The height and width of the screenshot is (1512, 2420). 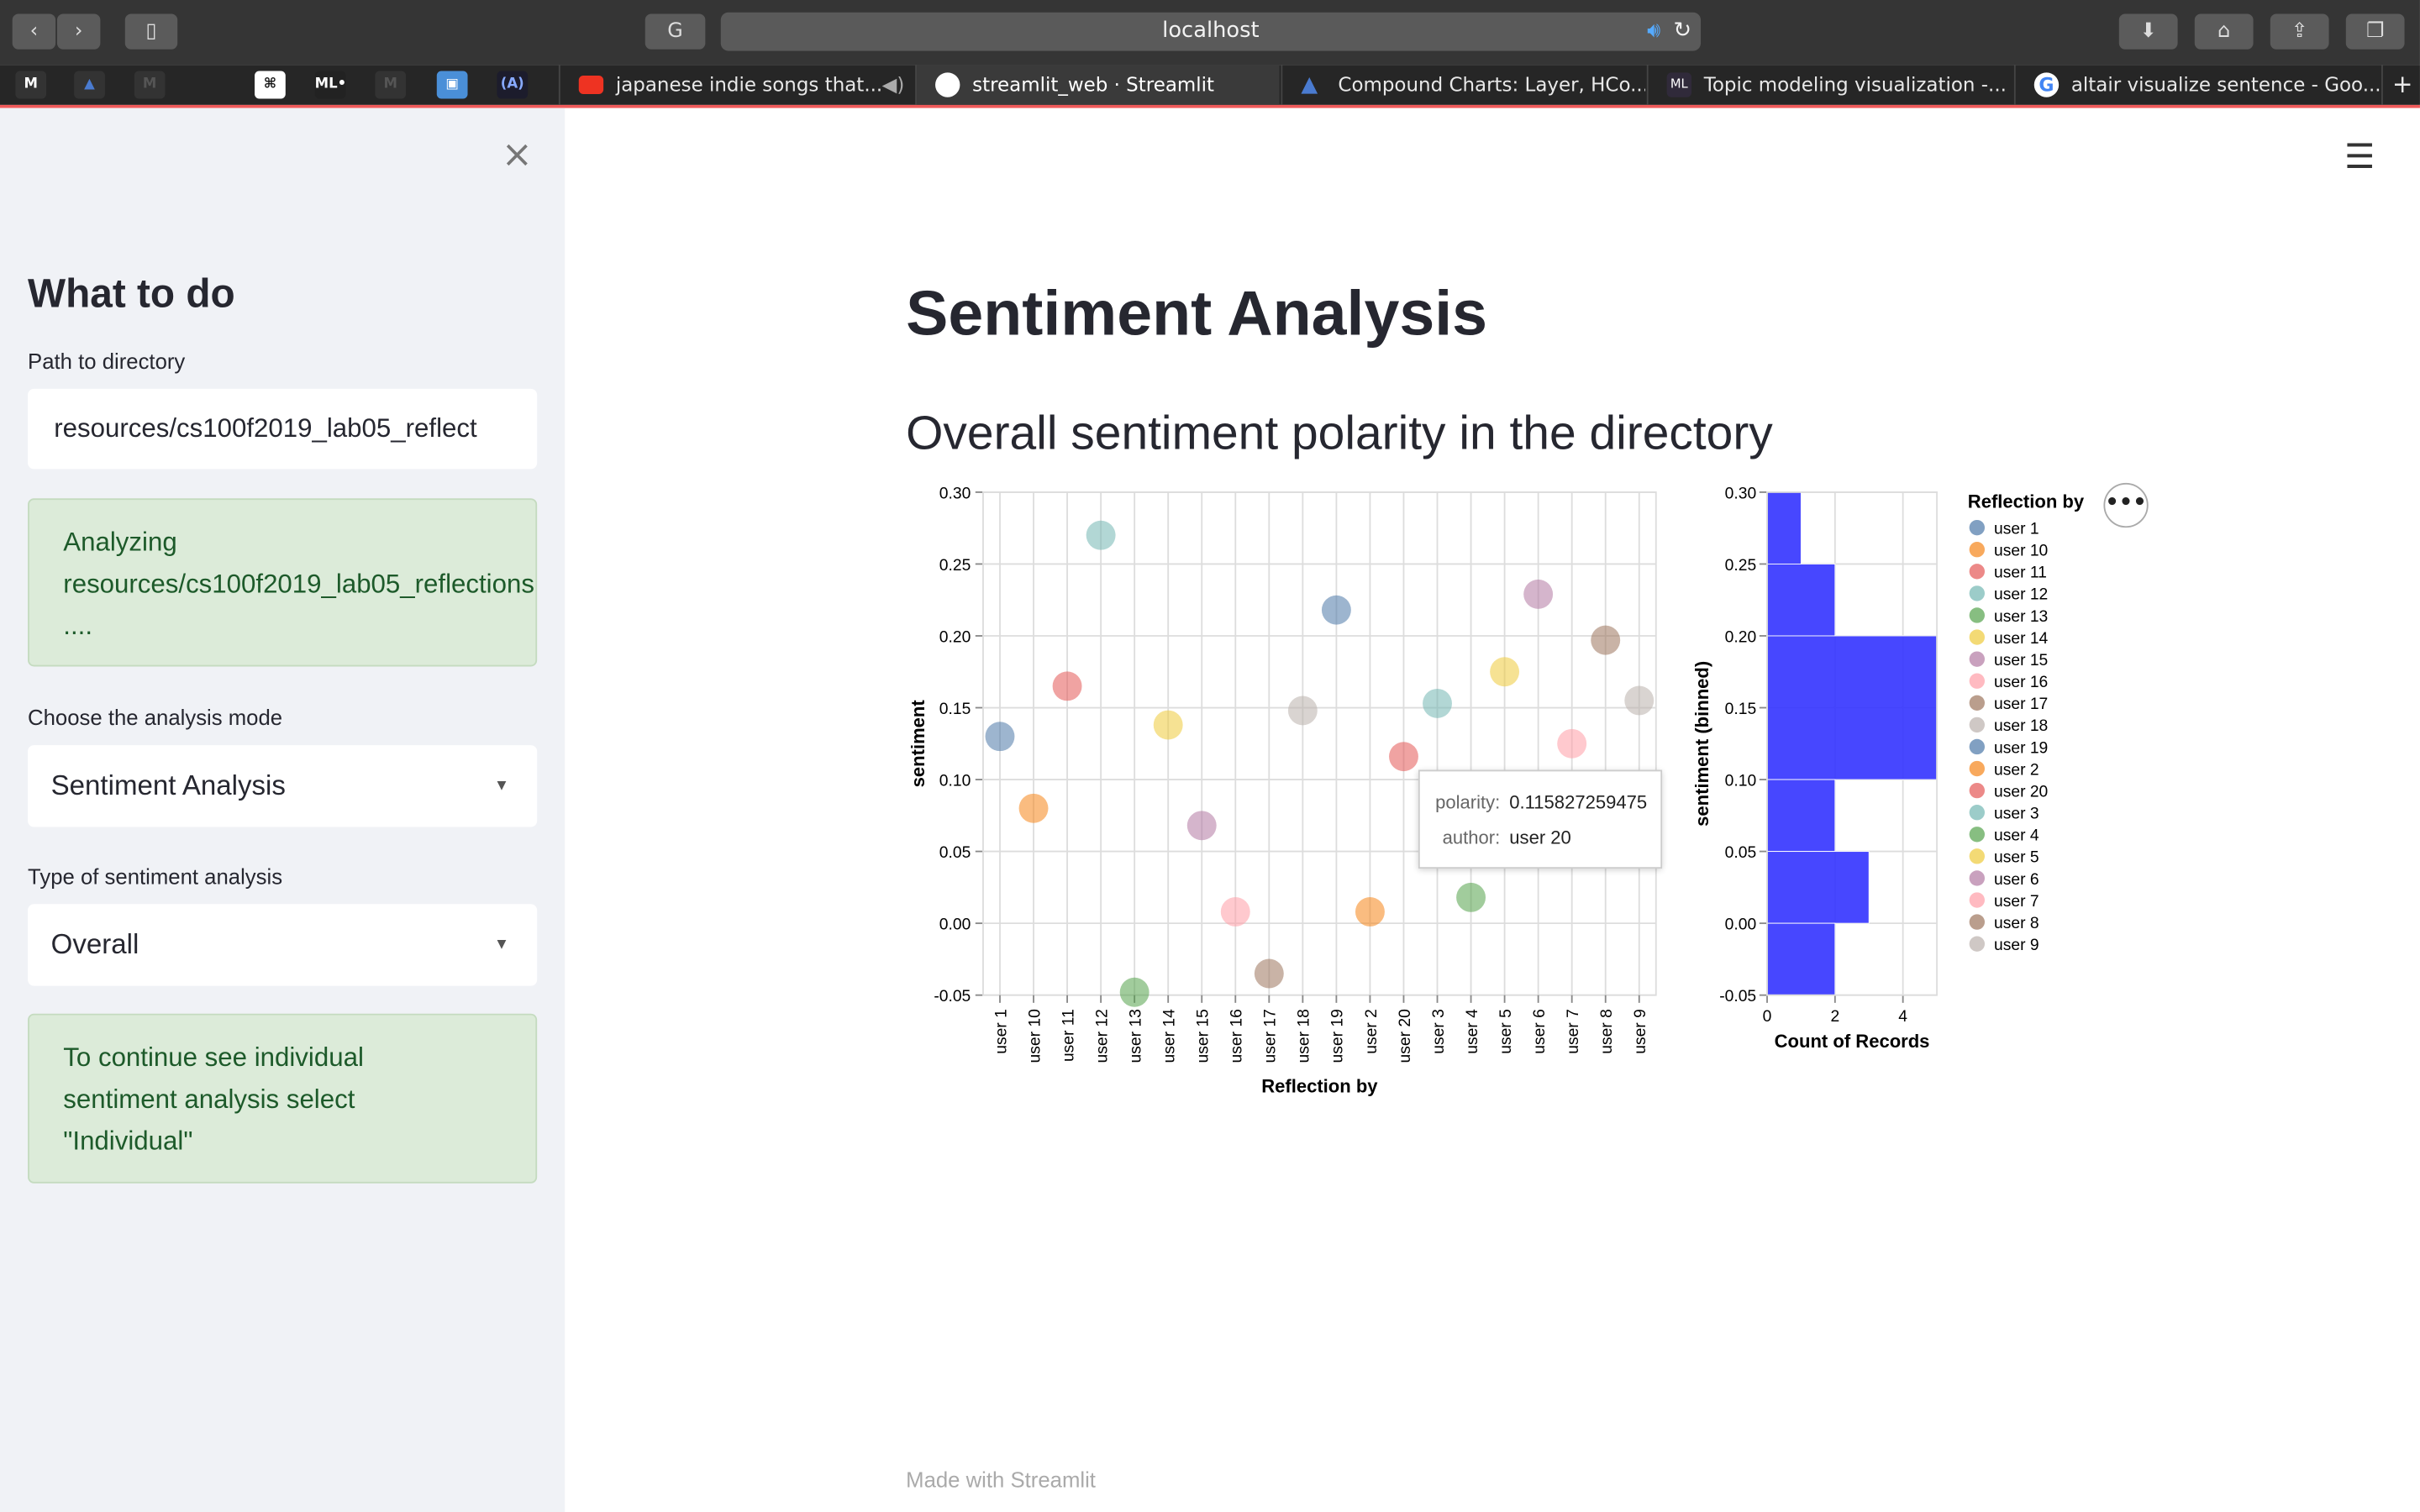 I want to click on legend-label: user 17, so click(x=2021, y=704).